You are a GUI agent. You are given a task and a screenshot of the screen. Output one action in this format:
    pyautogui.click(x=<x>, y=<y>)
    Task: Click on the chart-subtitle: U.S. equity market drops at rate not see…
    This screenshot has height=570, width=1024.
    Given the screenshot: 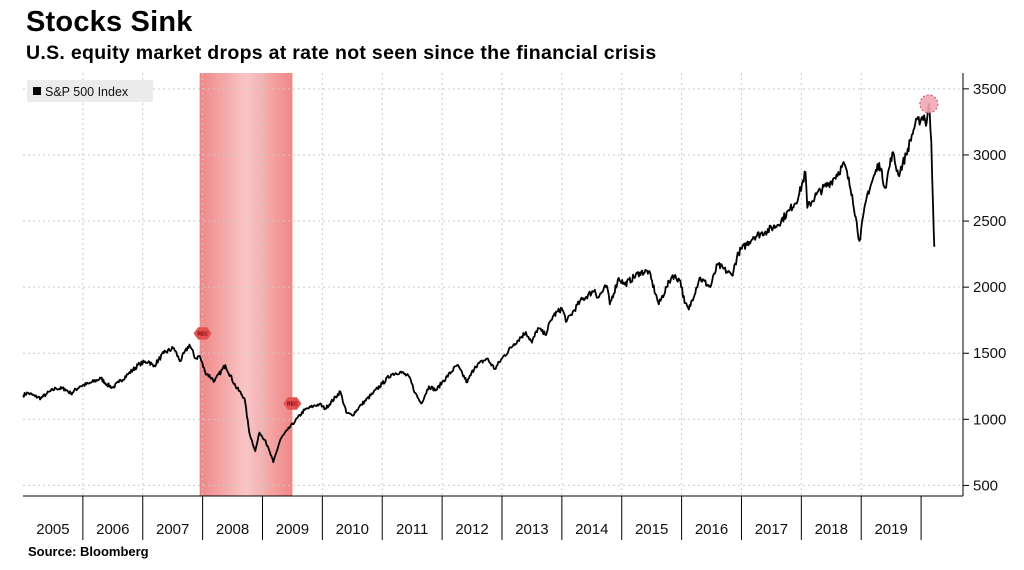 What is the action you would take?
    pyautogui.click(x=341, y=53)
    